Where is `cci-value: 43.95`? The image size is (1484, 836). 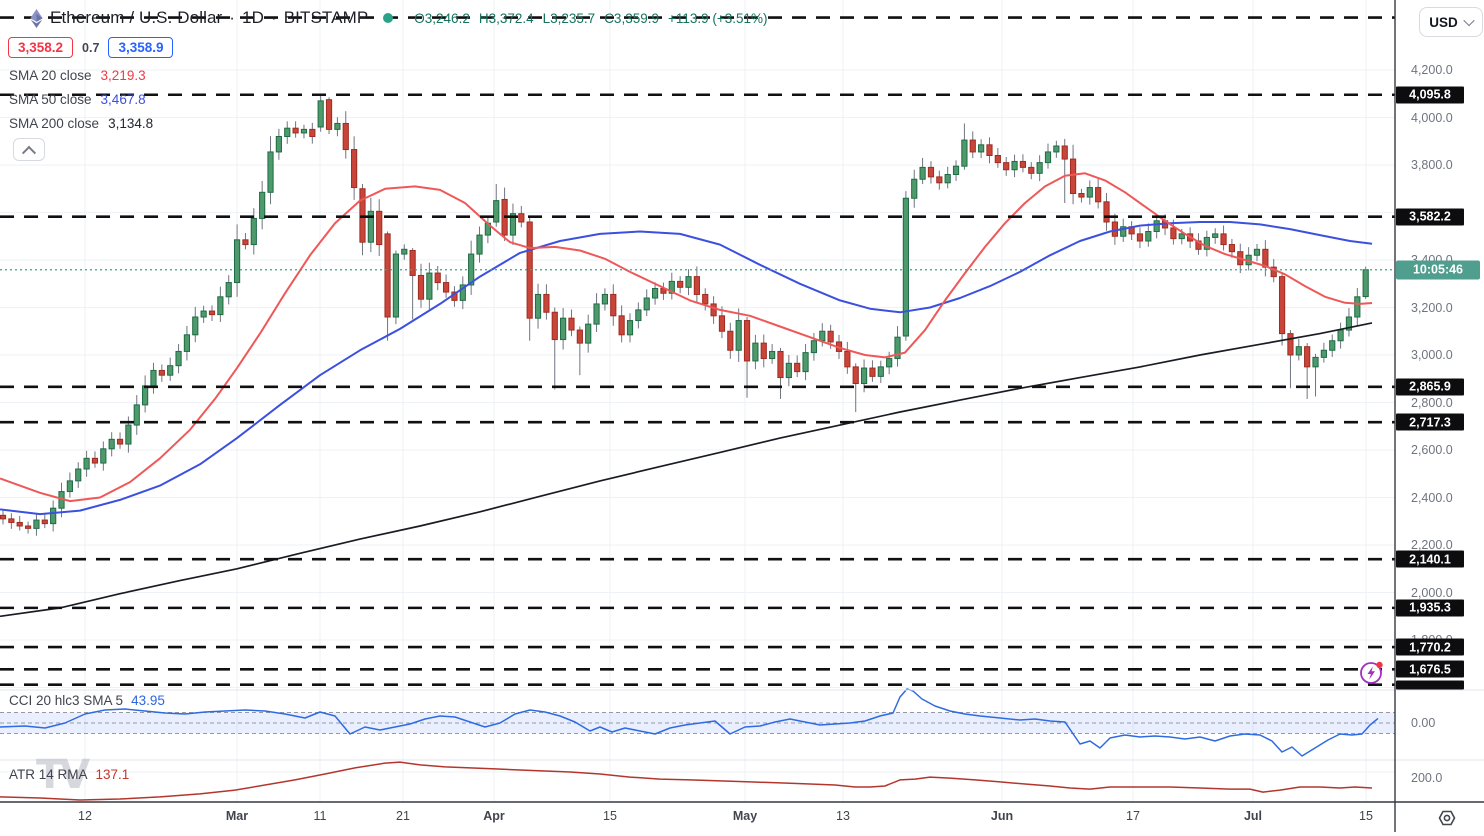 cci-value: 43.95 is located at coordinates (148, 700).